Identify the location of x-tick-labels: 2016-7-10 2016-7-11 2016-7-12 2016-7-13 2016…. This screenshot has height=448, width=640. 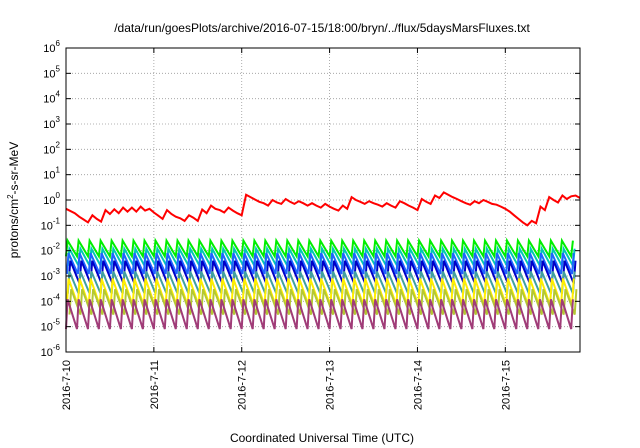
(286, 385).